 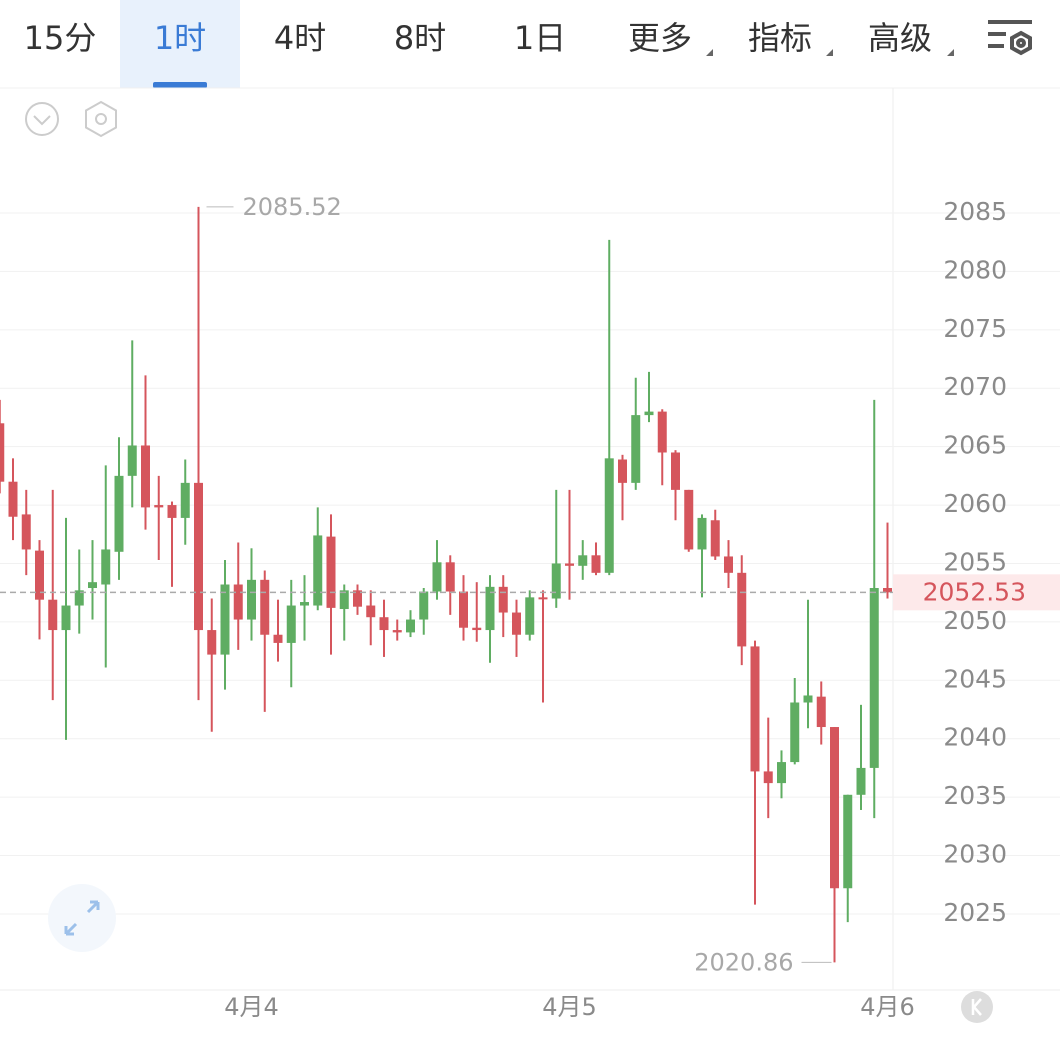 I want to click on y-tick-label: 2025, so click(x=975, y=912).